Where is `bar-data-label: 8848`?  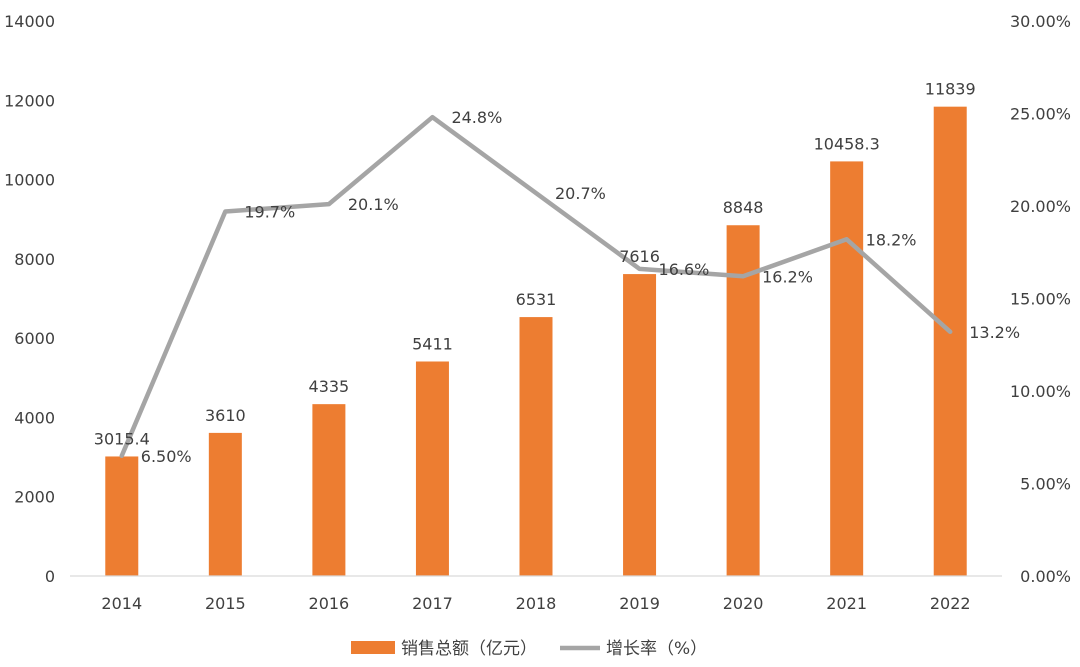 bar-data-label: 8848 is located at coordinates (743, 207).